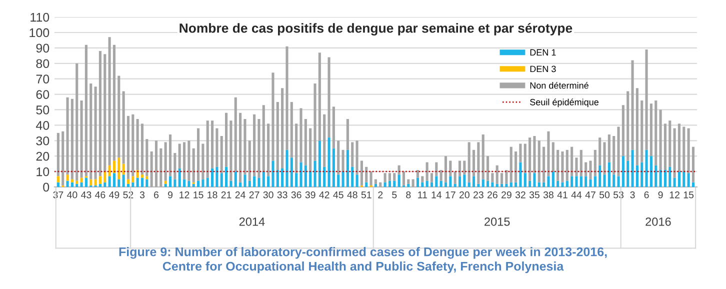 The image size is (726, 289). Describe the element at coordinates (562, 195) in the screenshot. I see `x-tick-label: 41` at that location.